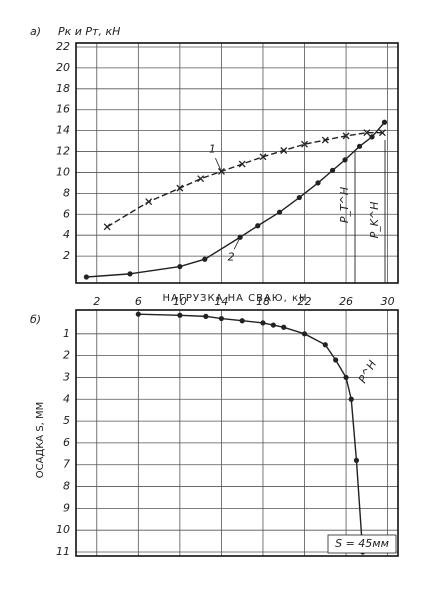  I want to click on x-tick-label: 18, so click(263, 301).